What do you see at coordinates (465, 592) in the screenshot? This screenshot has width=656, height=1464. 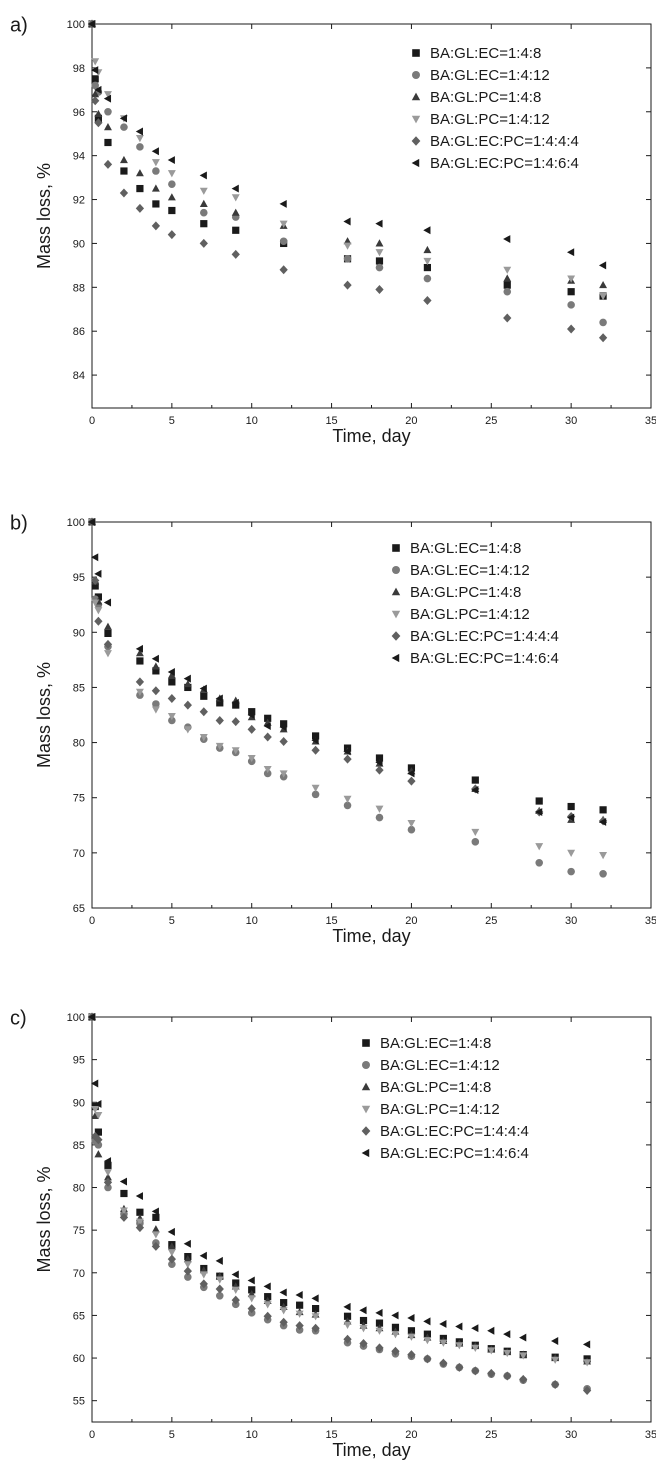 I see `legend-label: BA:GL:PC=1:4:8` at bounding box center [465, 592].